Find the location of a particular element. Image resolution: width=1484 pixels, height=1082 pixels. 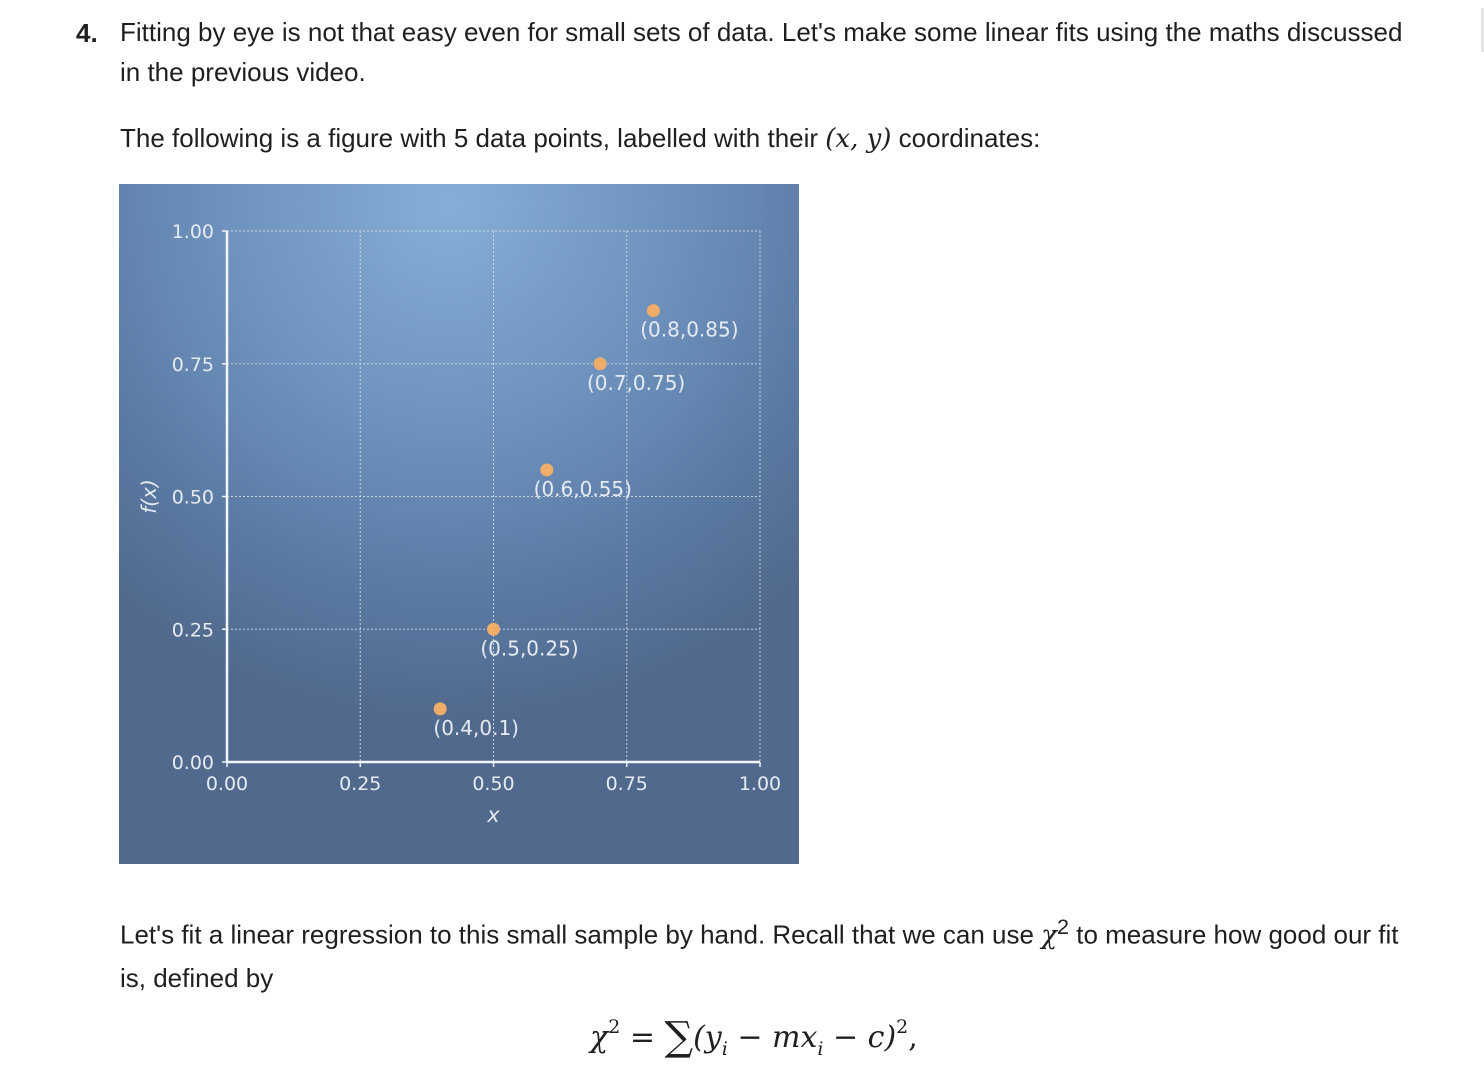

y-tick-label: 0.25 is located at coordinates (193, 630).